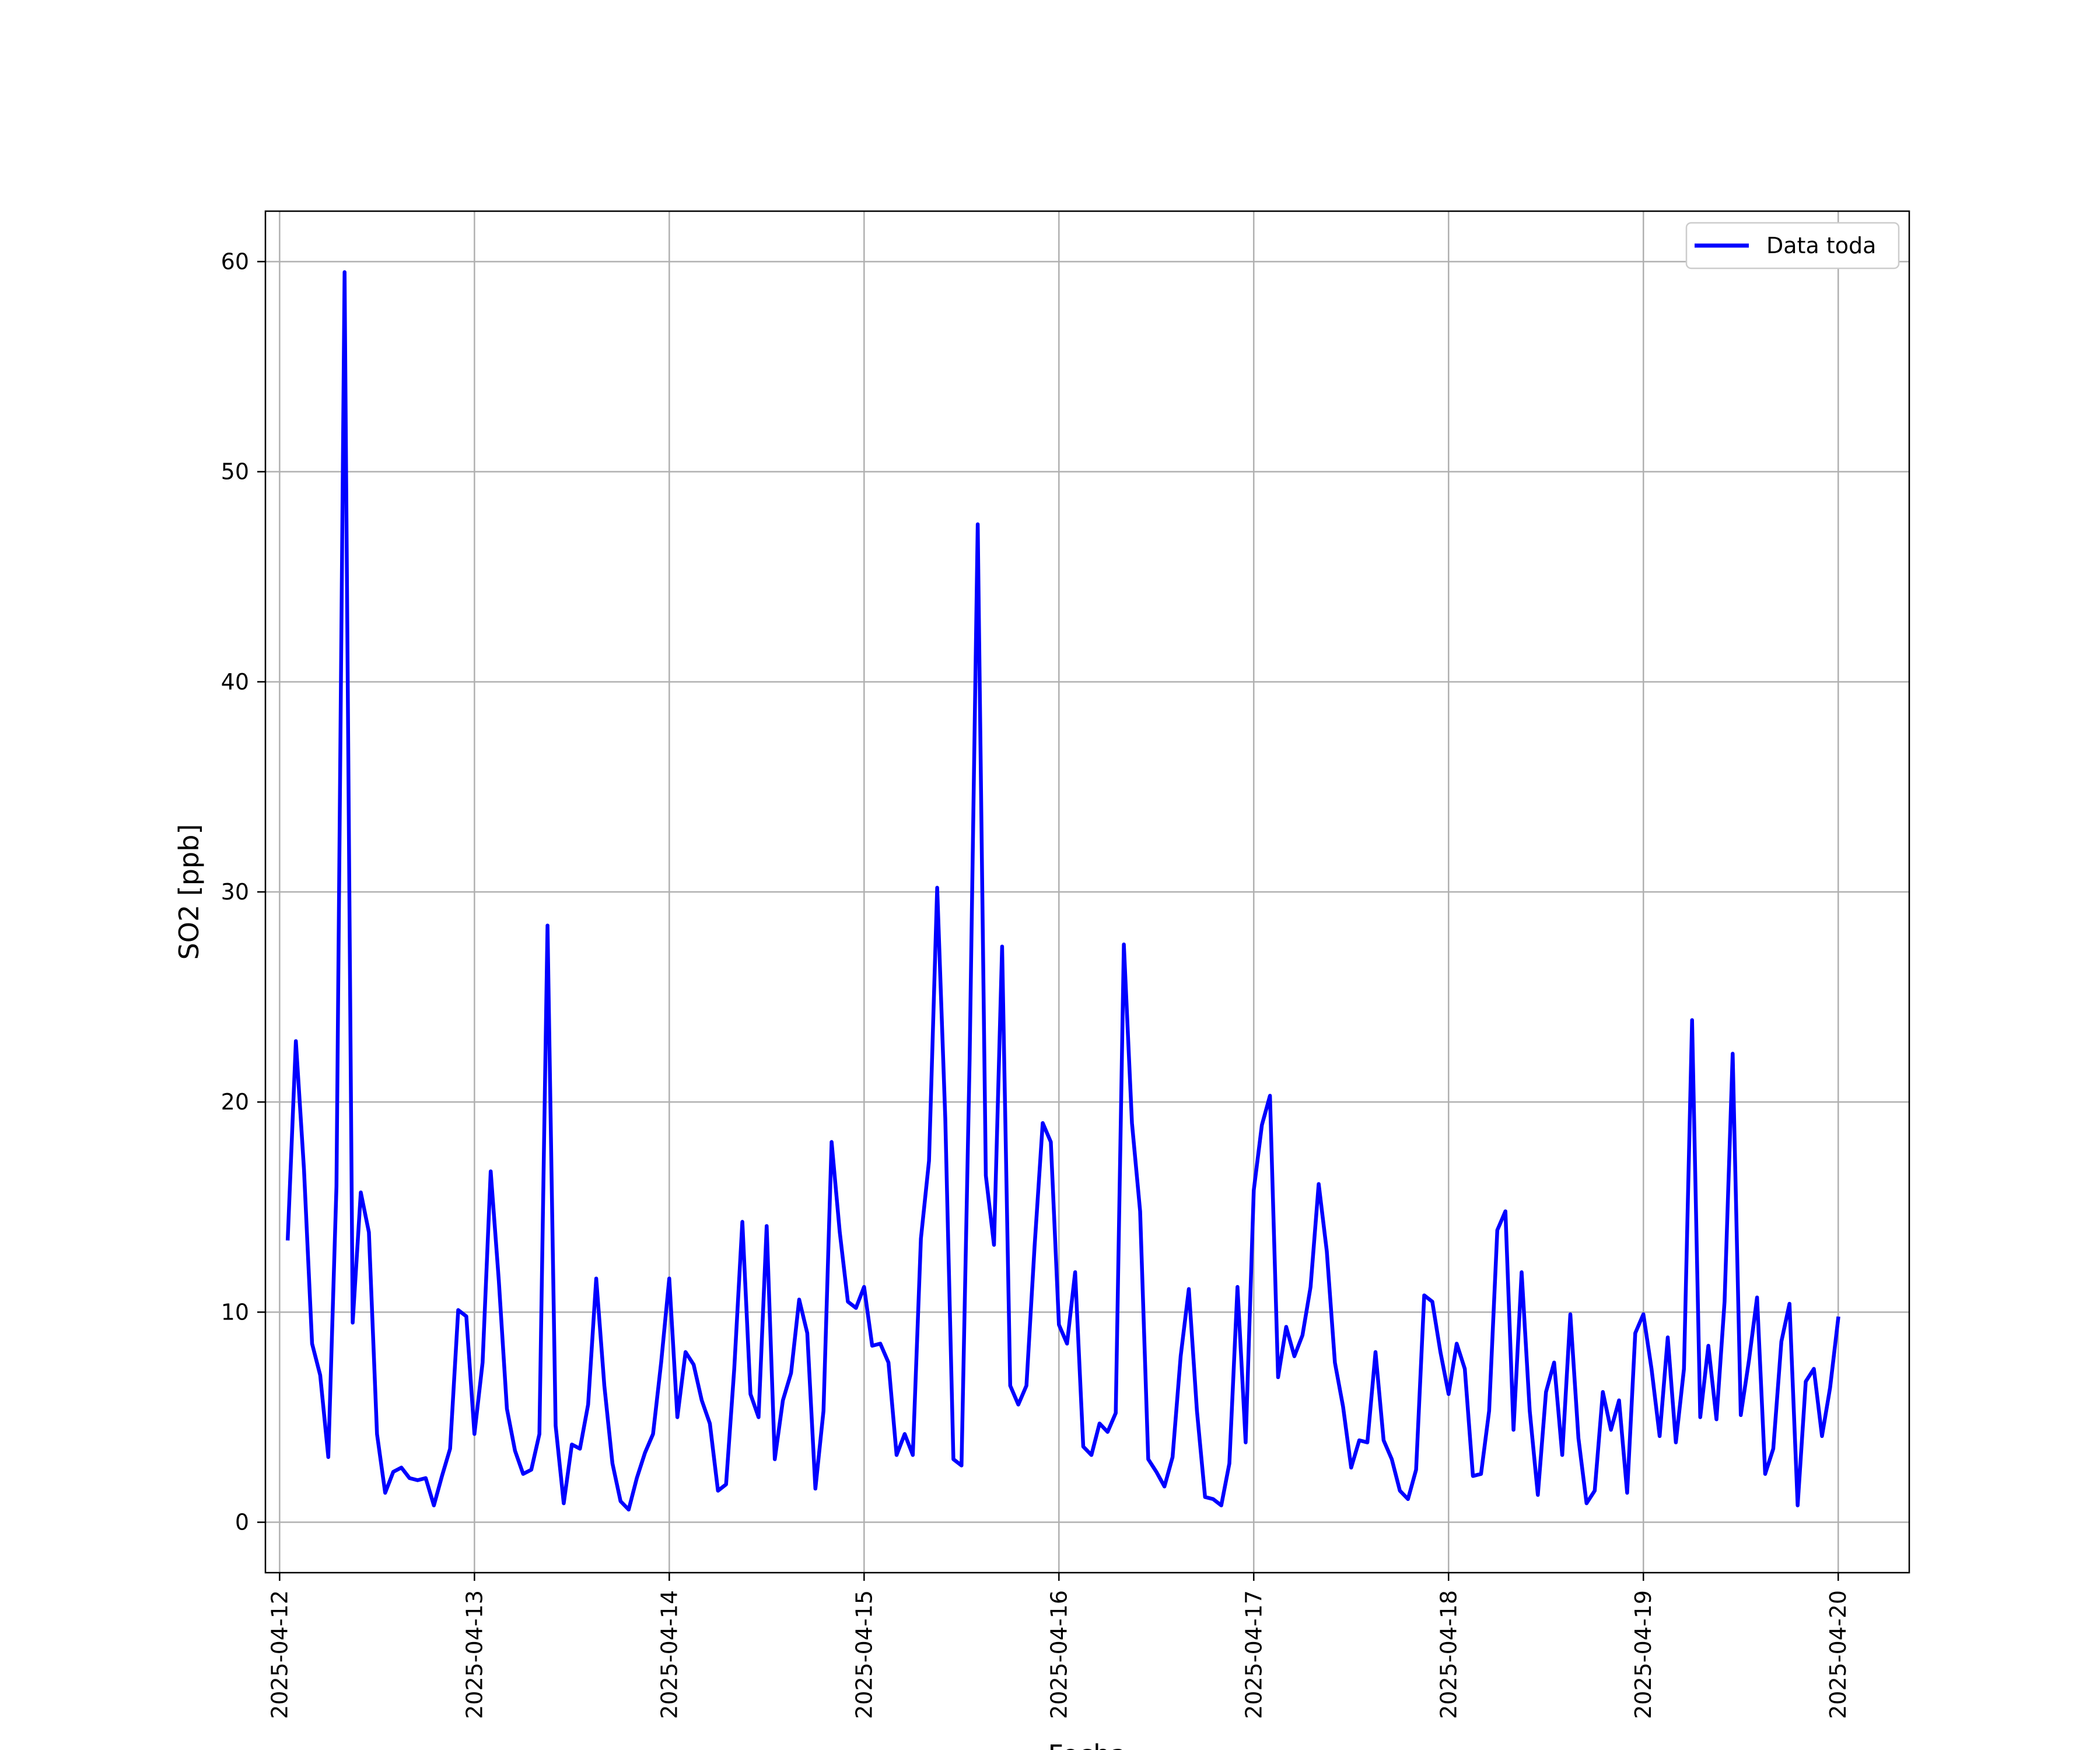 The height and width of the screenshot is (1750, 2100). Describe the element at coordinates (474, 1654) in the screenshot. I see `x-tick-label: 2025-04-13` at that location.